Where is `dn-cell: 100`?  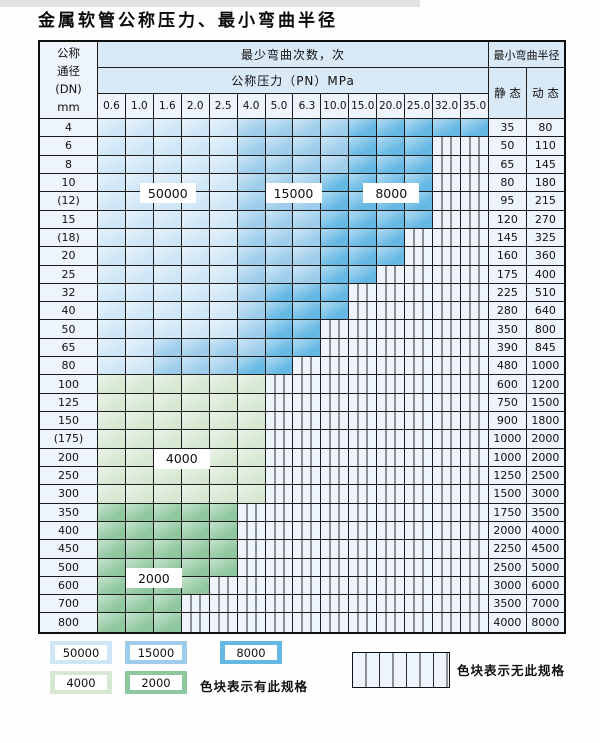
dn-cell: 100 is located at coordinates (69, 384).